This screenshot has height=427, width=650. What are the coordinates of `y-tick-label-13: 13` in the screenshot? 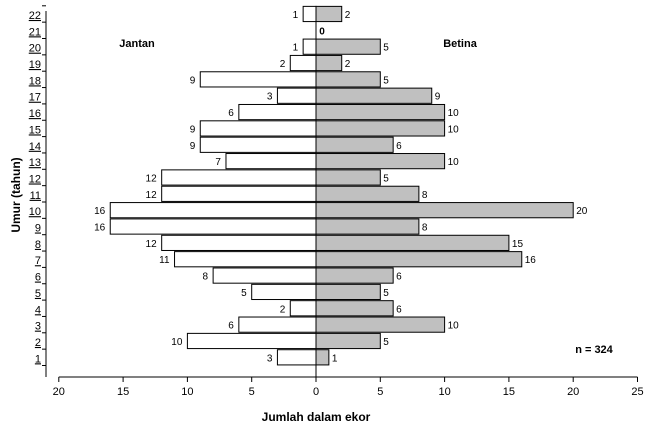 It's located at (35, 163).